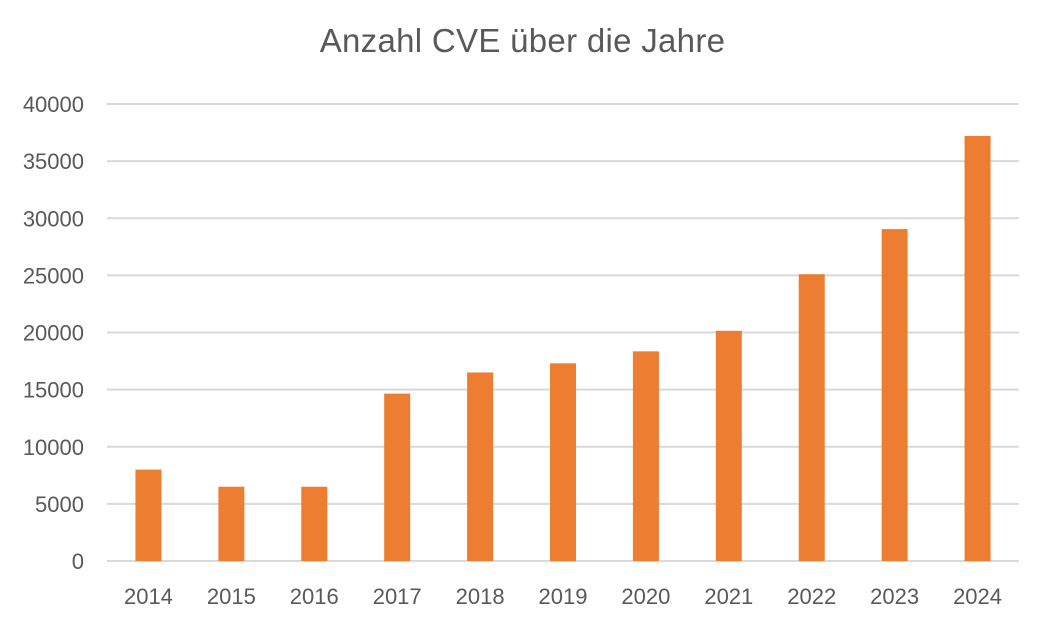 The height and width of the screenshot is (623, 1045). Describe the element at coordinates (977, 348) in the screenshot. I see `bar-2024` at that location.